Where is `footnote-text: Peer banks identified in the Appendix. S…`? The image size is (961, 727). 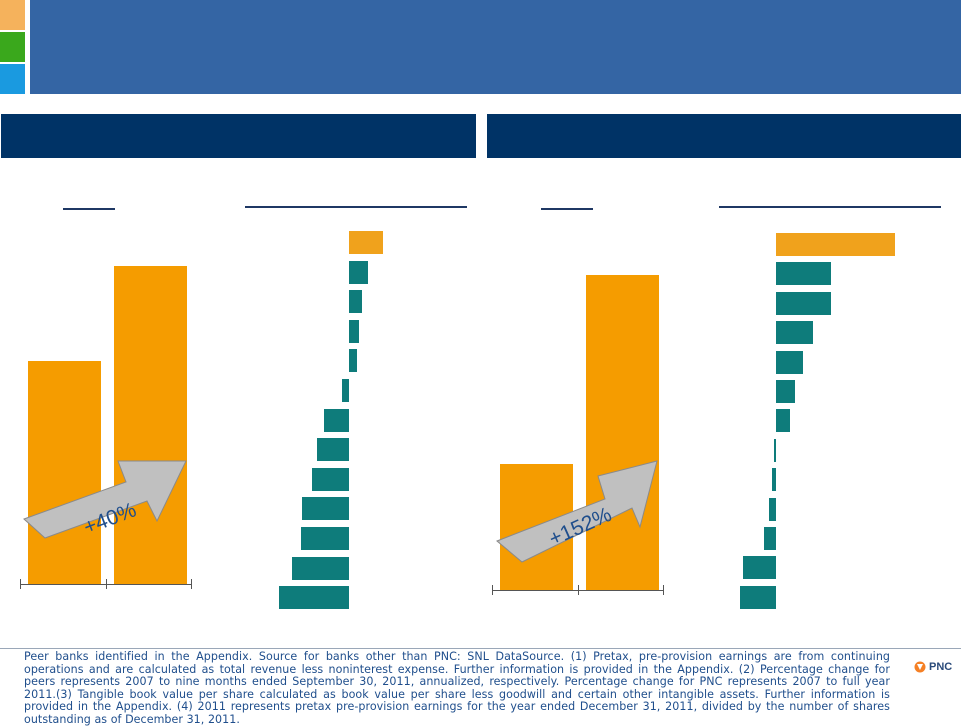 footnote-text: Peer banks identified in the Appendix. S… is located at coordinates (457, 688).